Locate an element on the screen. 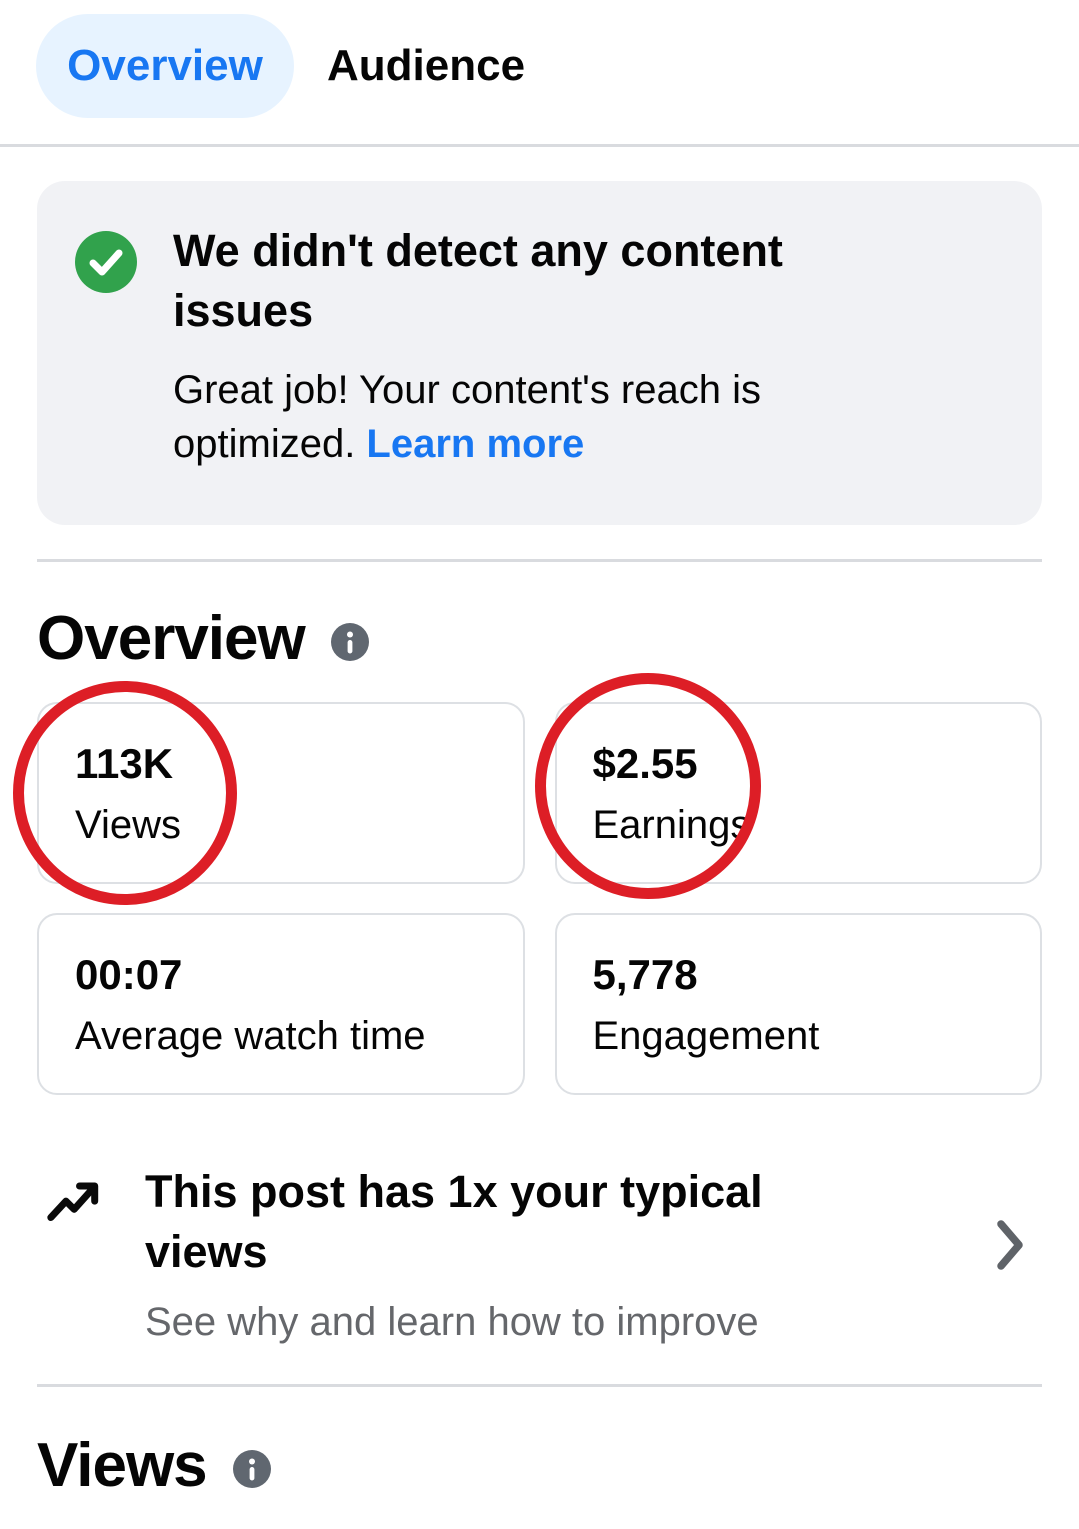 The height and width of the screenshot is (1529, 1079). tab-overview: Overview is located at coordinates (165, 66).